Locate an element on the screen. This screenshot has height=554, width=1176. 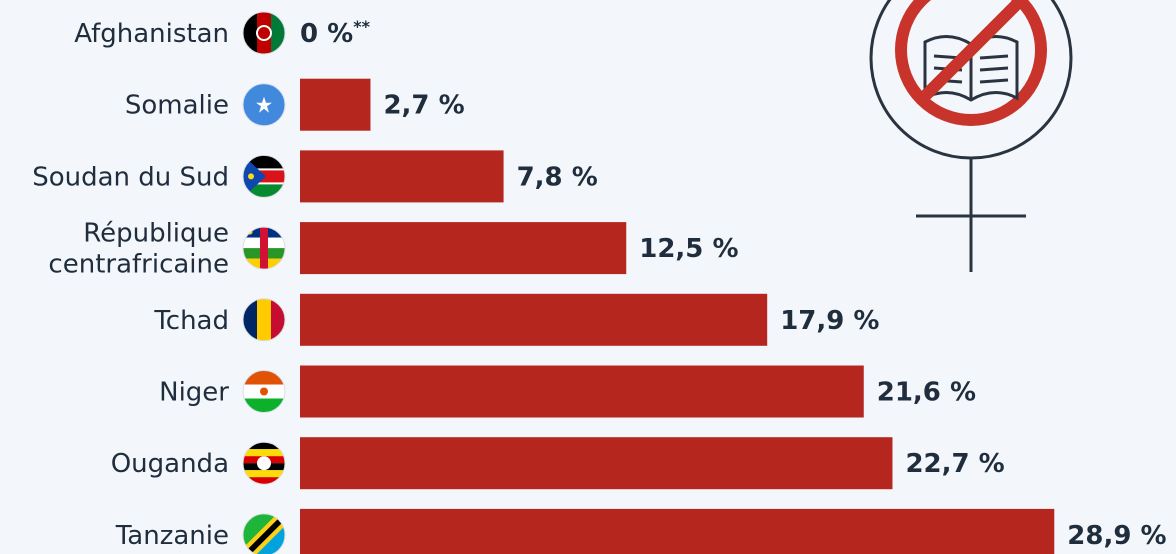
category-label: Niger is located at coordinates (194, 393).